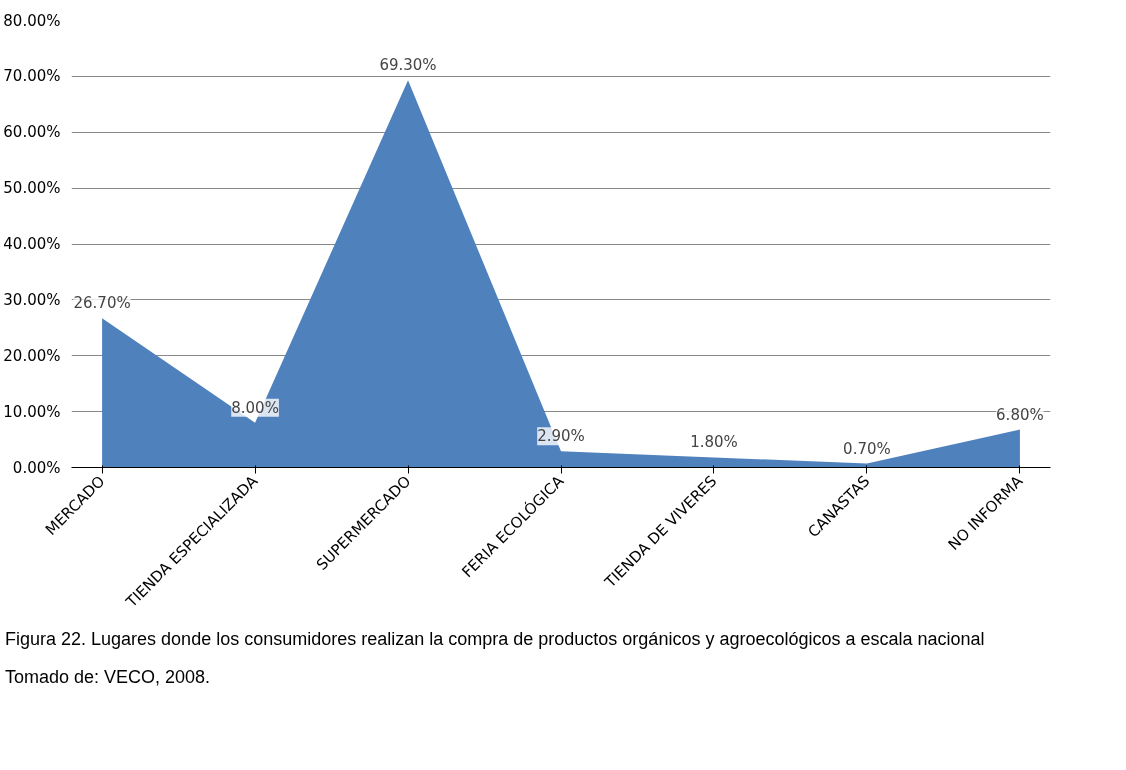 The height and width of the screenshot is (770, 1126). What do you see at coordinates (561, 436) in the screenshot?
I see `data-label: 2.90%` at bounding box center [561, 436].